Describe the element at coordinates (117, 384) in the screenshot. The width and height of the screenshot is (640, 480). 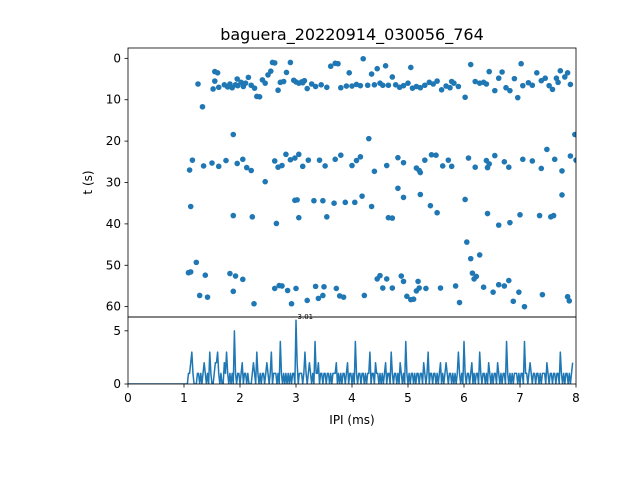
I see `y-tick-label: 0` at that location.